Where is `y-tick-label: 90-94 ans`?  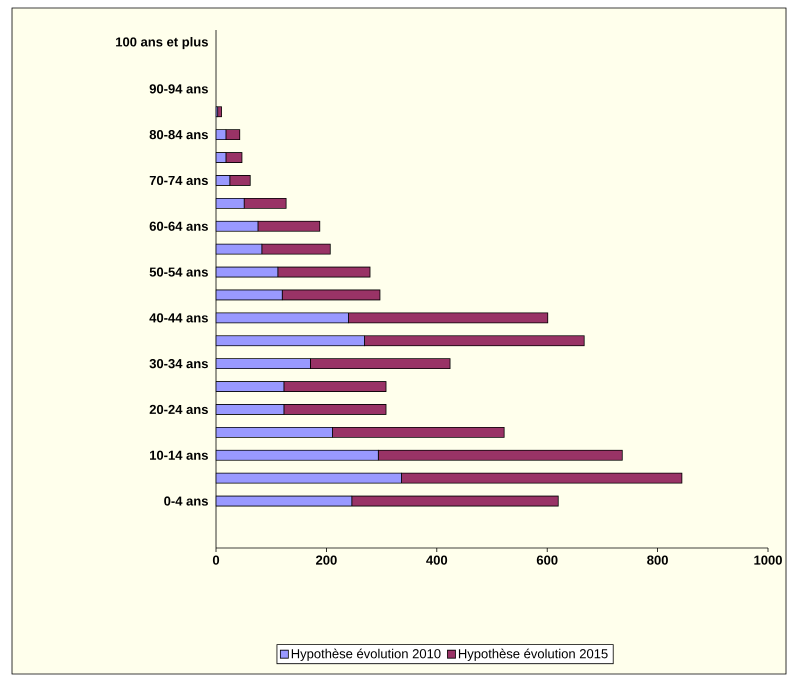
y-tick-label: 90-94 ans is located at coordinates (179, 89).